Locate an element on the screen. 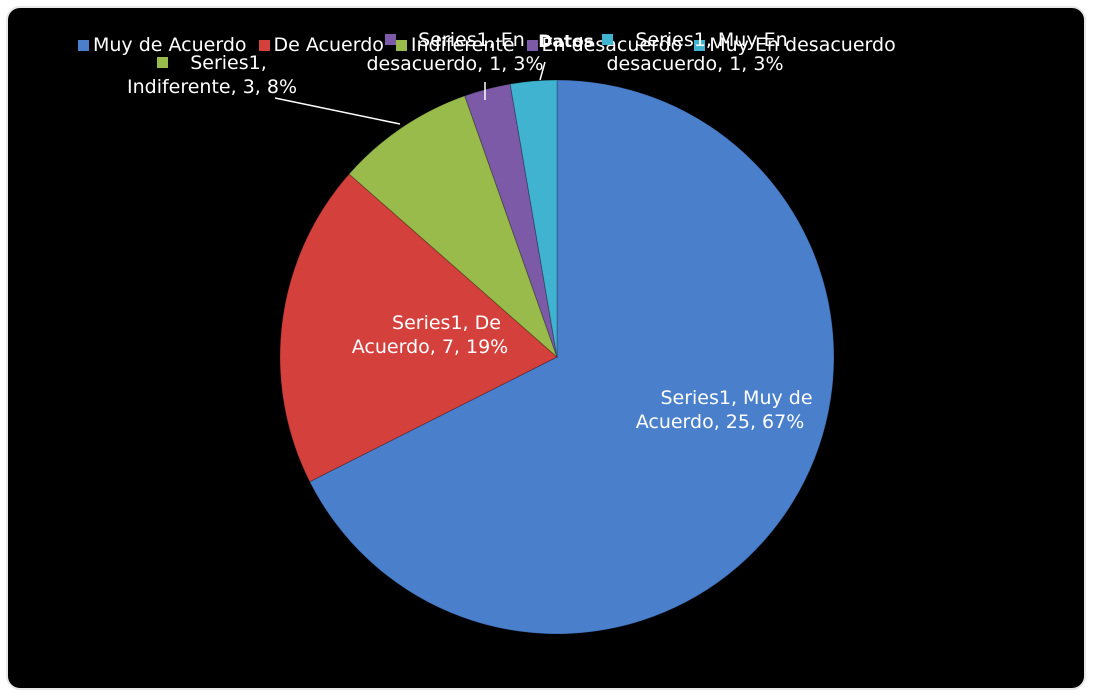  data-label: Series1, En desacuerdo, 1, 3% is located at coordinates (455, 52).